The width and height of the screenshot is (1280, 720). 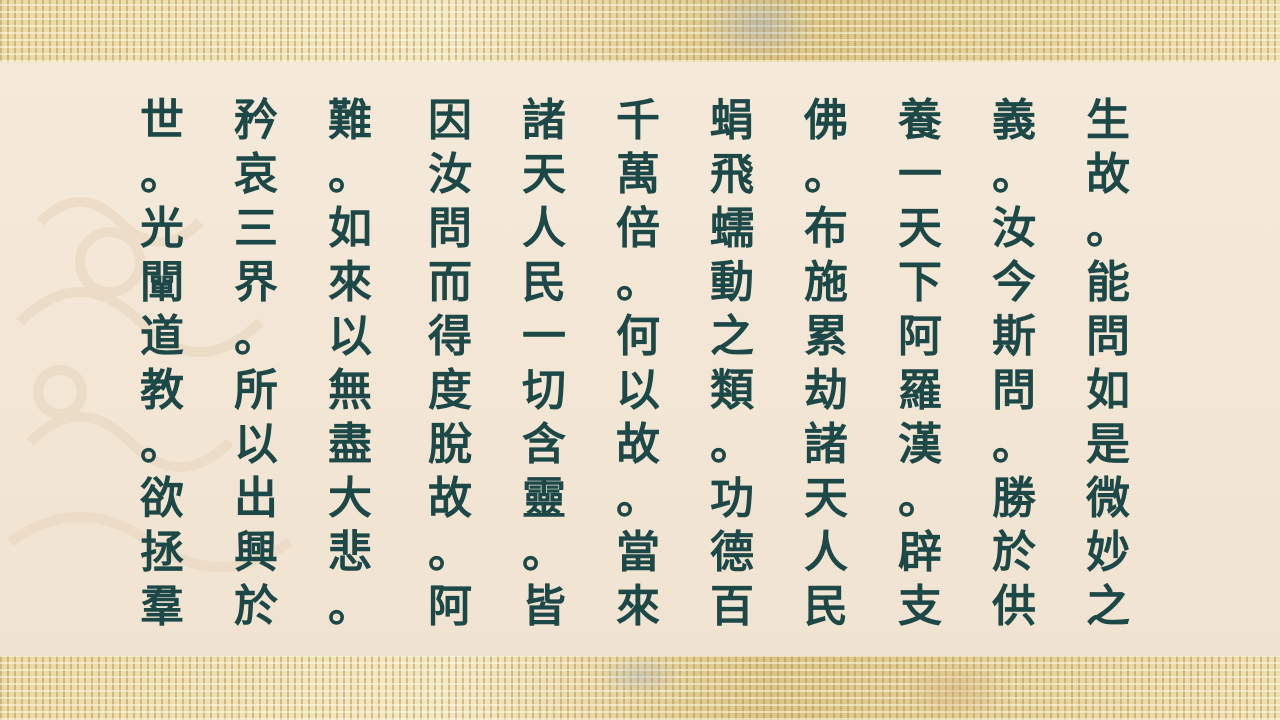 I want to click on character: 悲, so click(x=350, y=552).